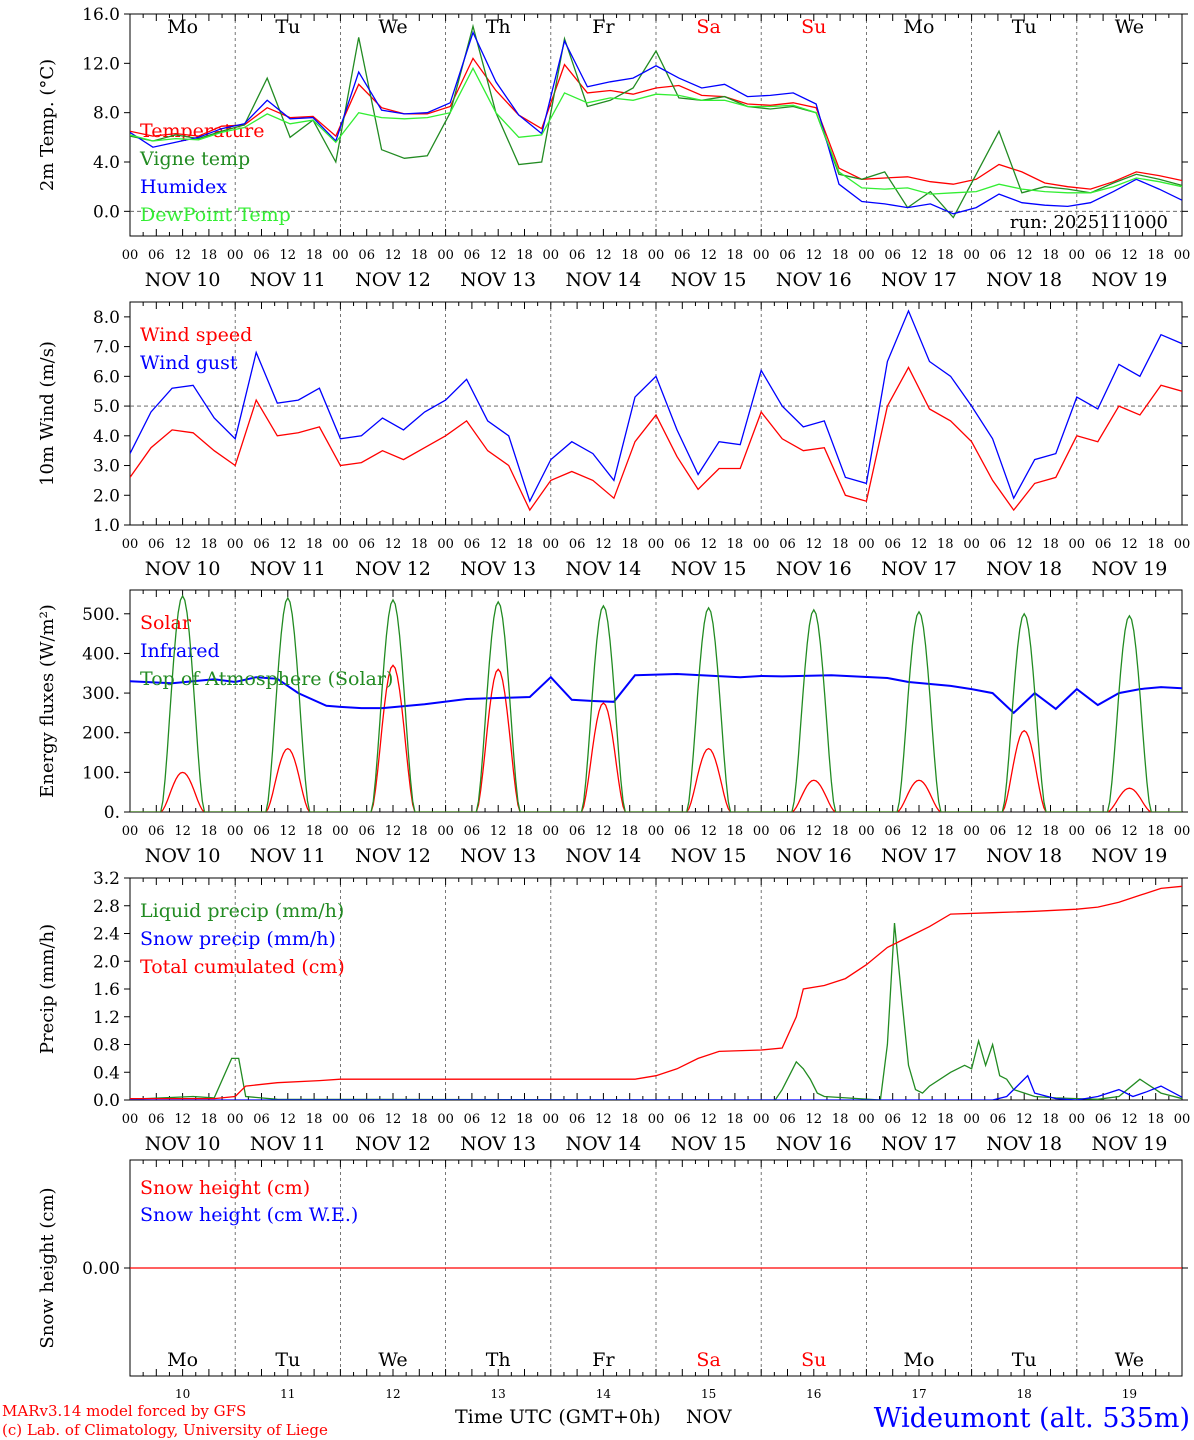  Describe the element at coordinates (656, 406) in the screenshot. I see `series-line-wind-gust` at that location.